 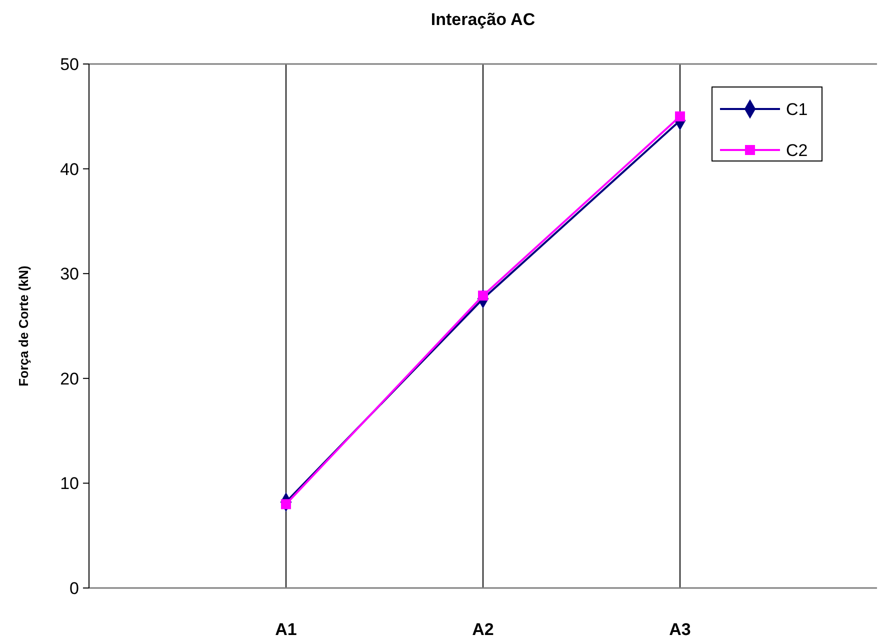 What do you see at coordinates (69, 64) in the screenshot?
I see `y-tick-label: 50` at bounding box center [69, 64].